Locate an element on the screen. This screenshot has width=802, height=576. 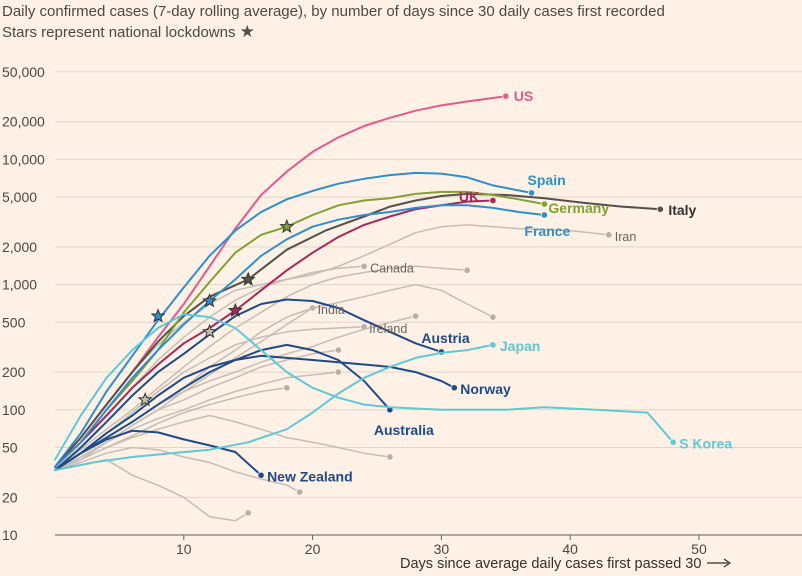
series-line-austria is located at coordinates (248, 385).